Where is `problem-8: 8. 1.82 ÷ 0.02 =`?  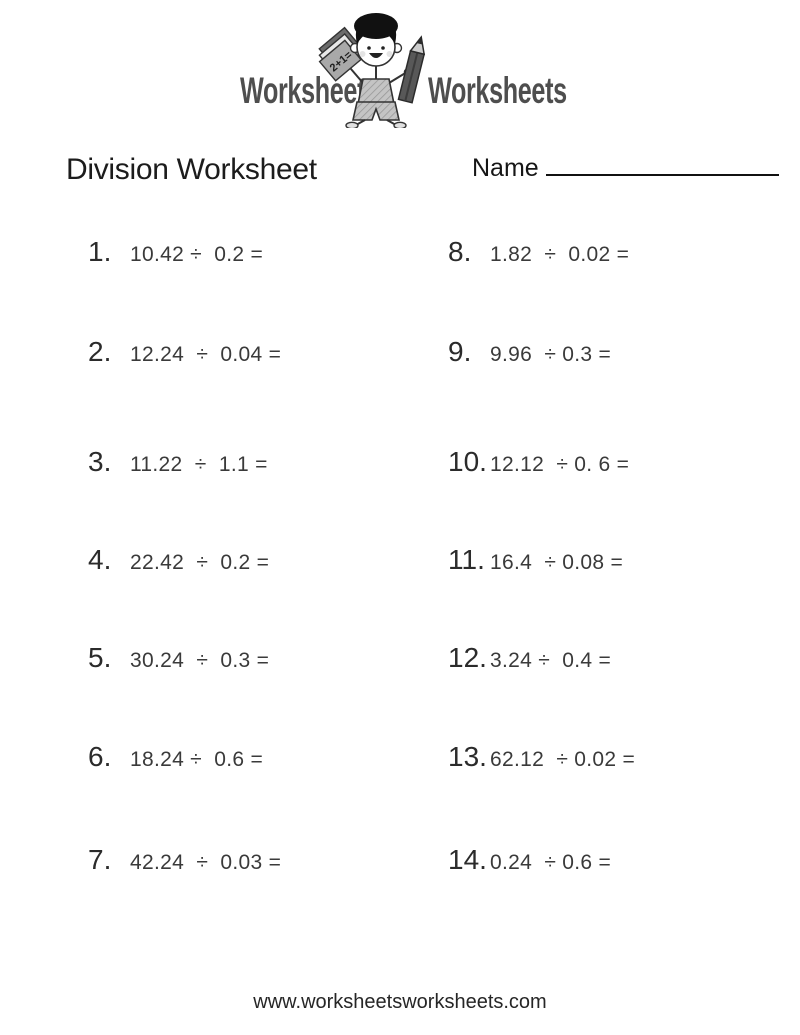 problem-8: 8. 1.82 ÷ 0.02 = is located at coordinates (538, 252).